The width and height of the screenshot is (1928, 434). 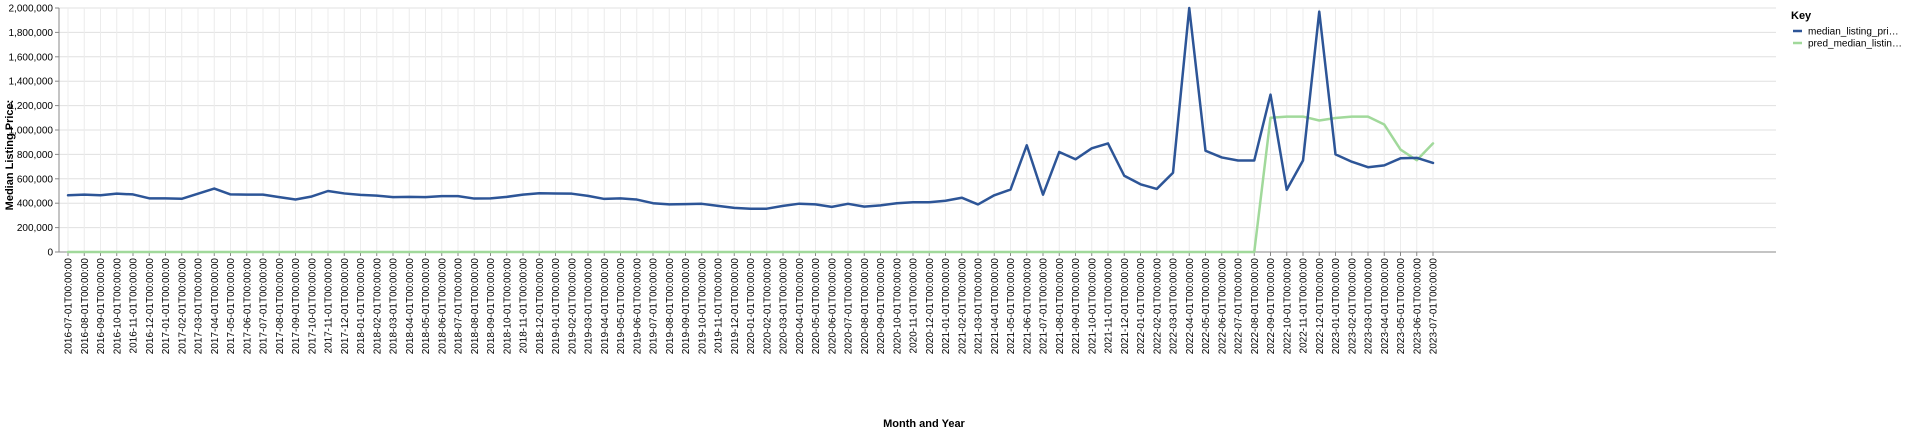 I want to click on x-tick-label: 2017-01-01T00:00:00, so click(x=166, y=306).